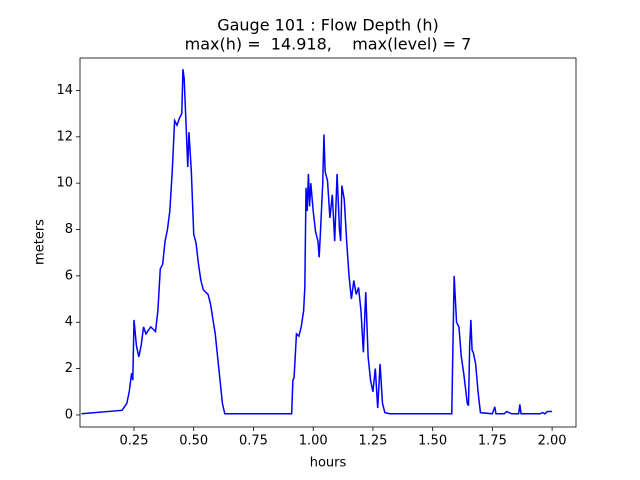  I want to click on chart-subtitle: max(h) = 14.918, max(level) = 7, so click(328, 44).